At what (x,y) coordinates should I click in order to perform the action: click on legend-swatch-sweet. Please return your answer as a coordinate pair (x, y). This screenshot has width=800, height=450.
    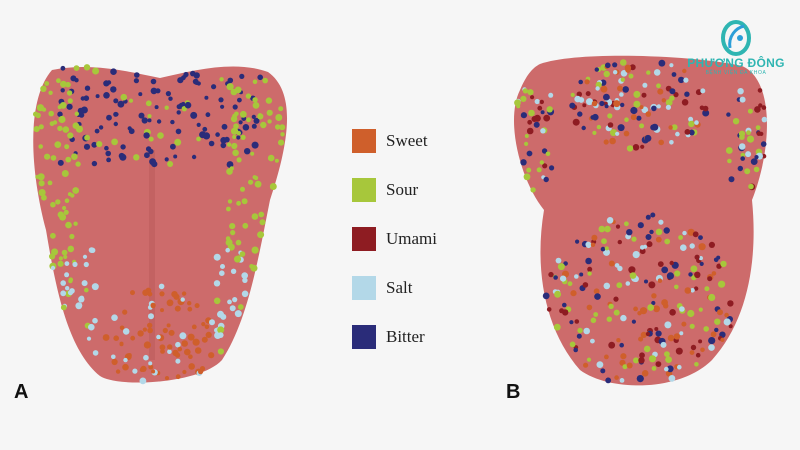
    Looking at the image, I should click on (364, 140).